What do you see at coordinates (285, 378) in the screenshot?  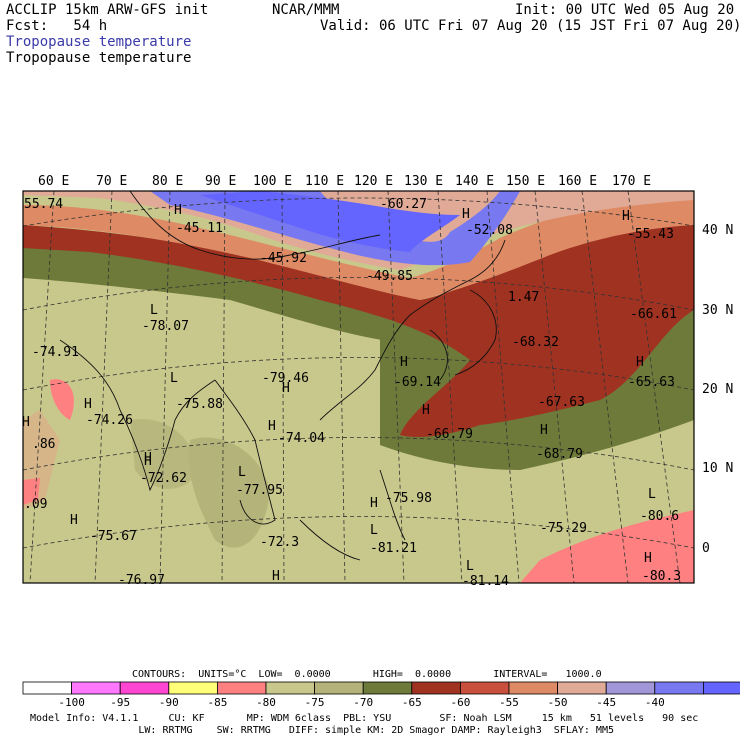 I see `value-label: -79.46` at bounding box center [285, 378].